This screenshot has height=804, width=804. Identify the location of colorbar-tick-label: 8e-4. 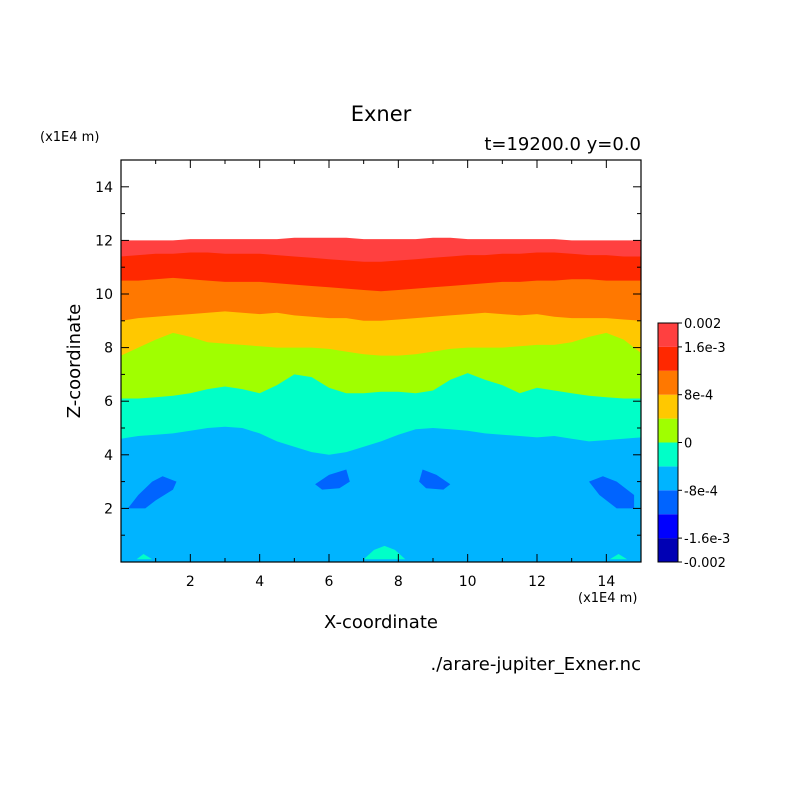
(698, 396).